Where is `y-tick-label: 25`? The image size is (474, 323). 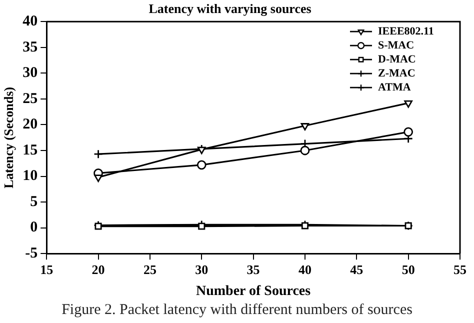 y-tick-label: 25 is located at coordinates (30, 98).